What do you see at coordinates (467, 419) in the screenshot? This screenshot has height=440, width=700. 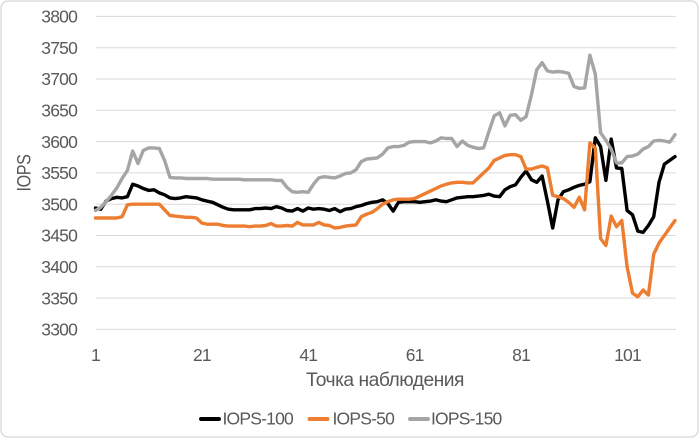 I see `svg-text: IOPS-150` at bounding box center [467, 419].